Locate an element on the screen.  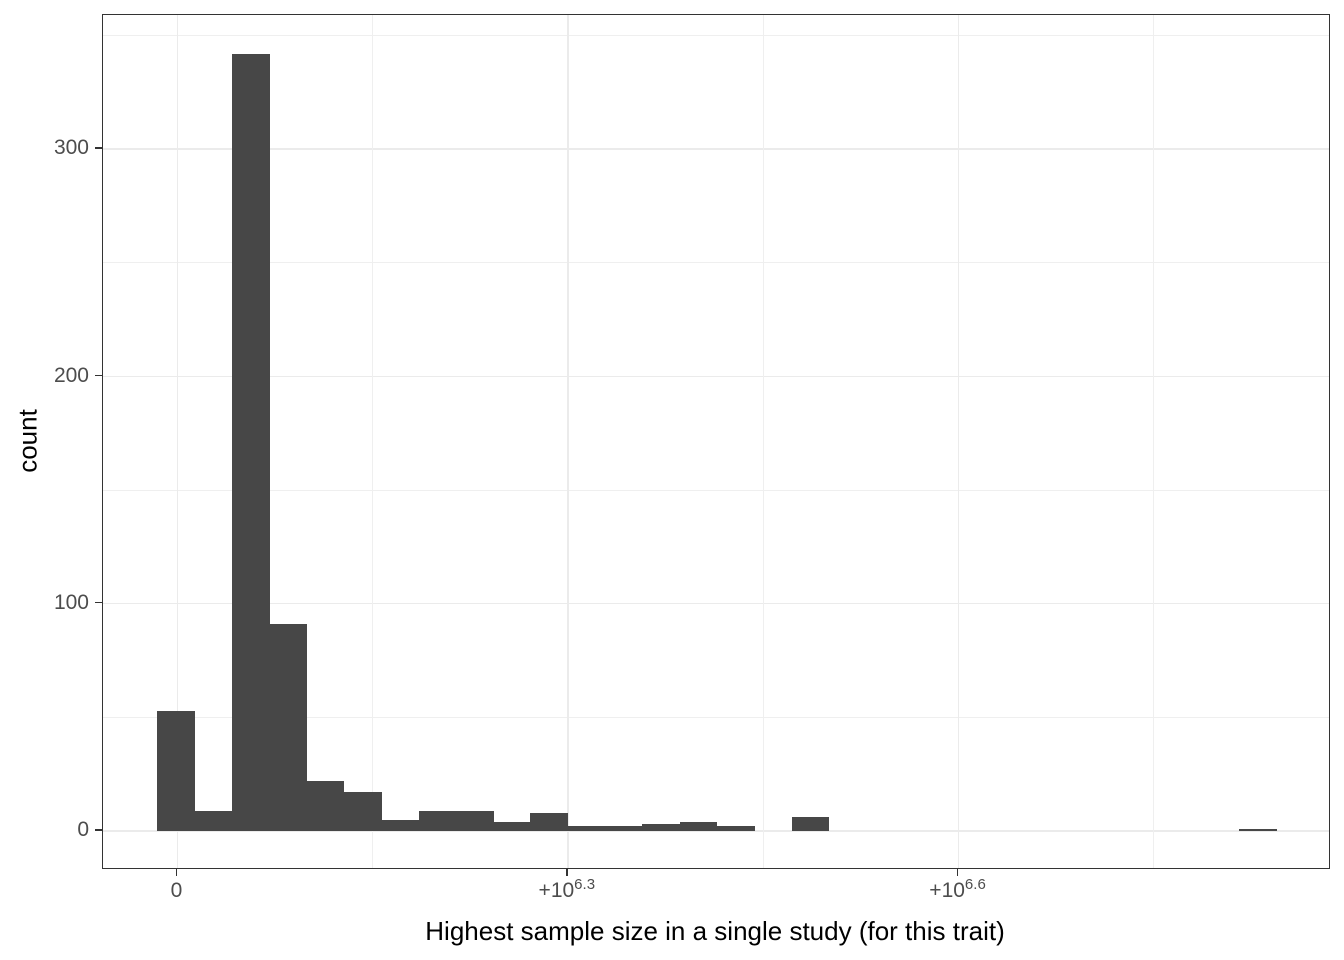
y-tick-label: 200 is located at coordinates (71, 375).